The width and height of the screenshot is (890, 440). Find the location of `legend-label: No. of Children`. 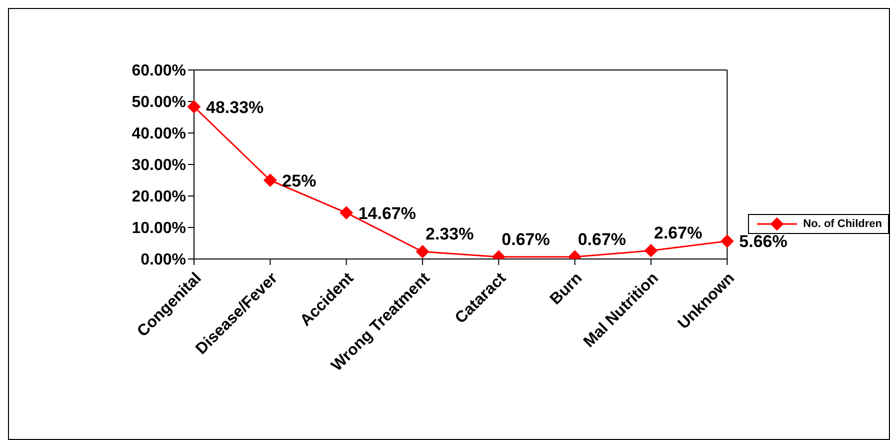

legend-label: No. of Children is located at coordinates (842, 224).